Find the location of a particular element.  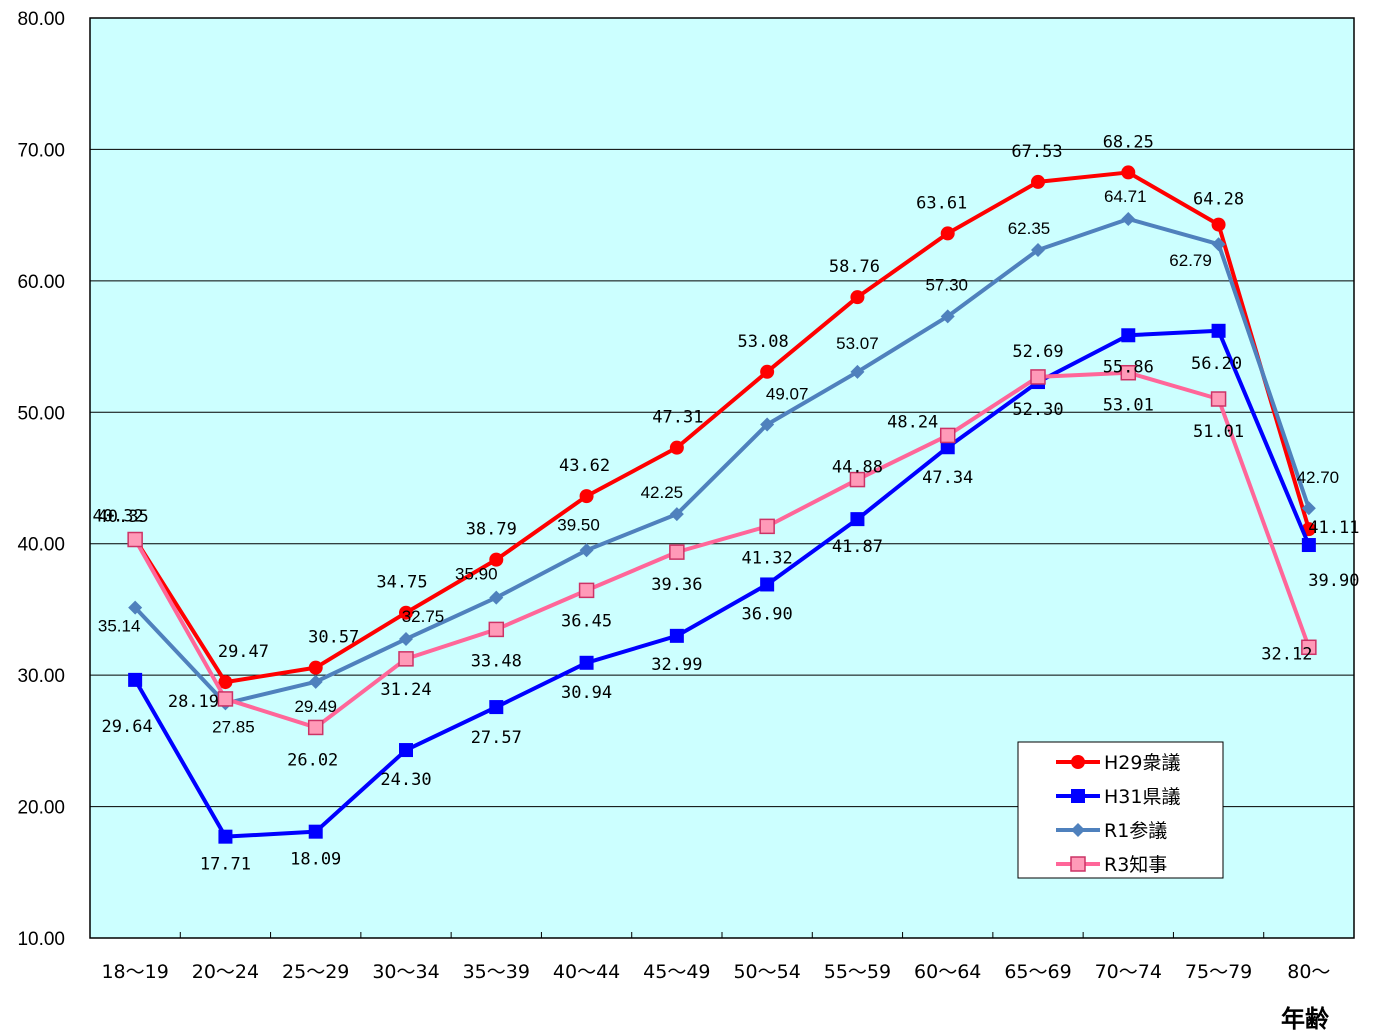

data-label: 43.62 is located at coordinates (584, 466).